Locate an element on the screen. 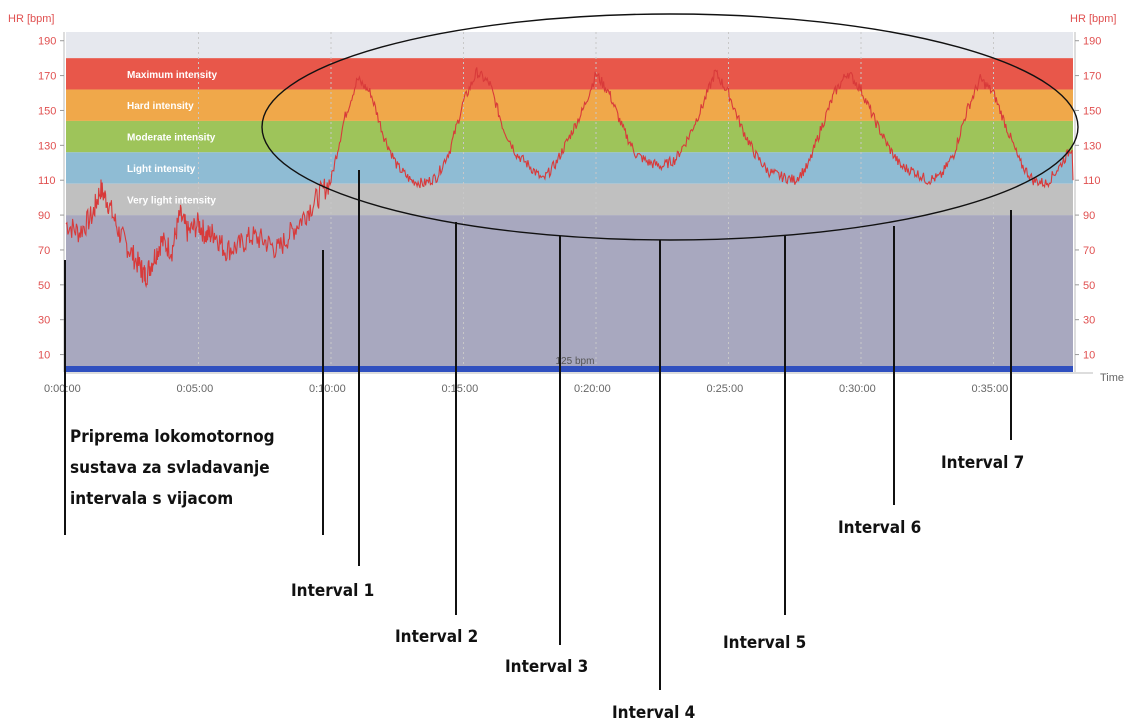 The width and height of the screenshot is (1131, 724). y-tick-label-right-130: 130 is located at coordinates (1092, 146).